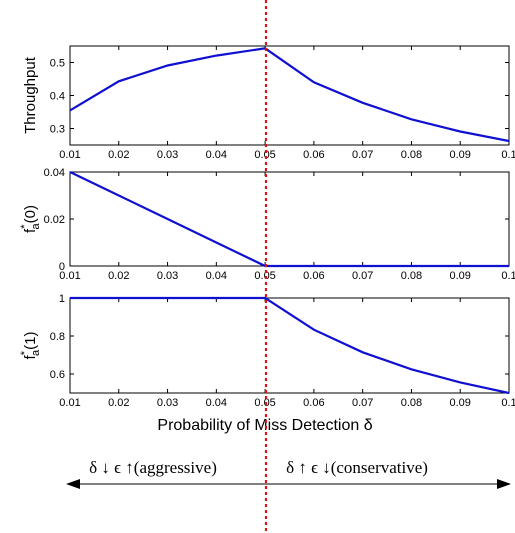 This screenshot has width=515, height=533. I want to click on y-tick-label: 0.4, so click(57, 97).